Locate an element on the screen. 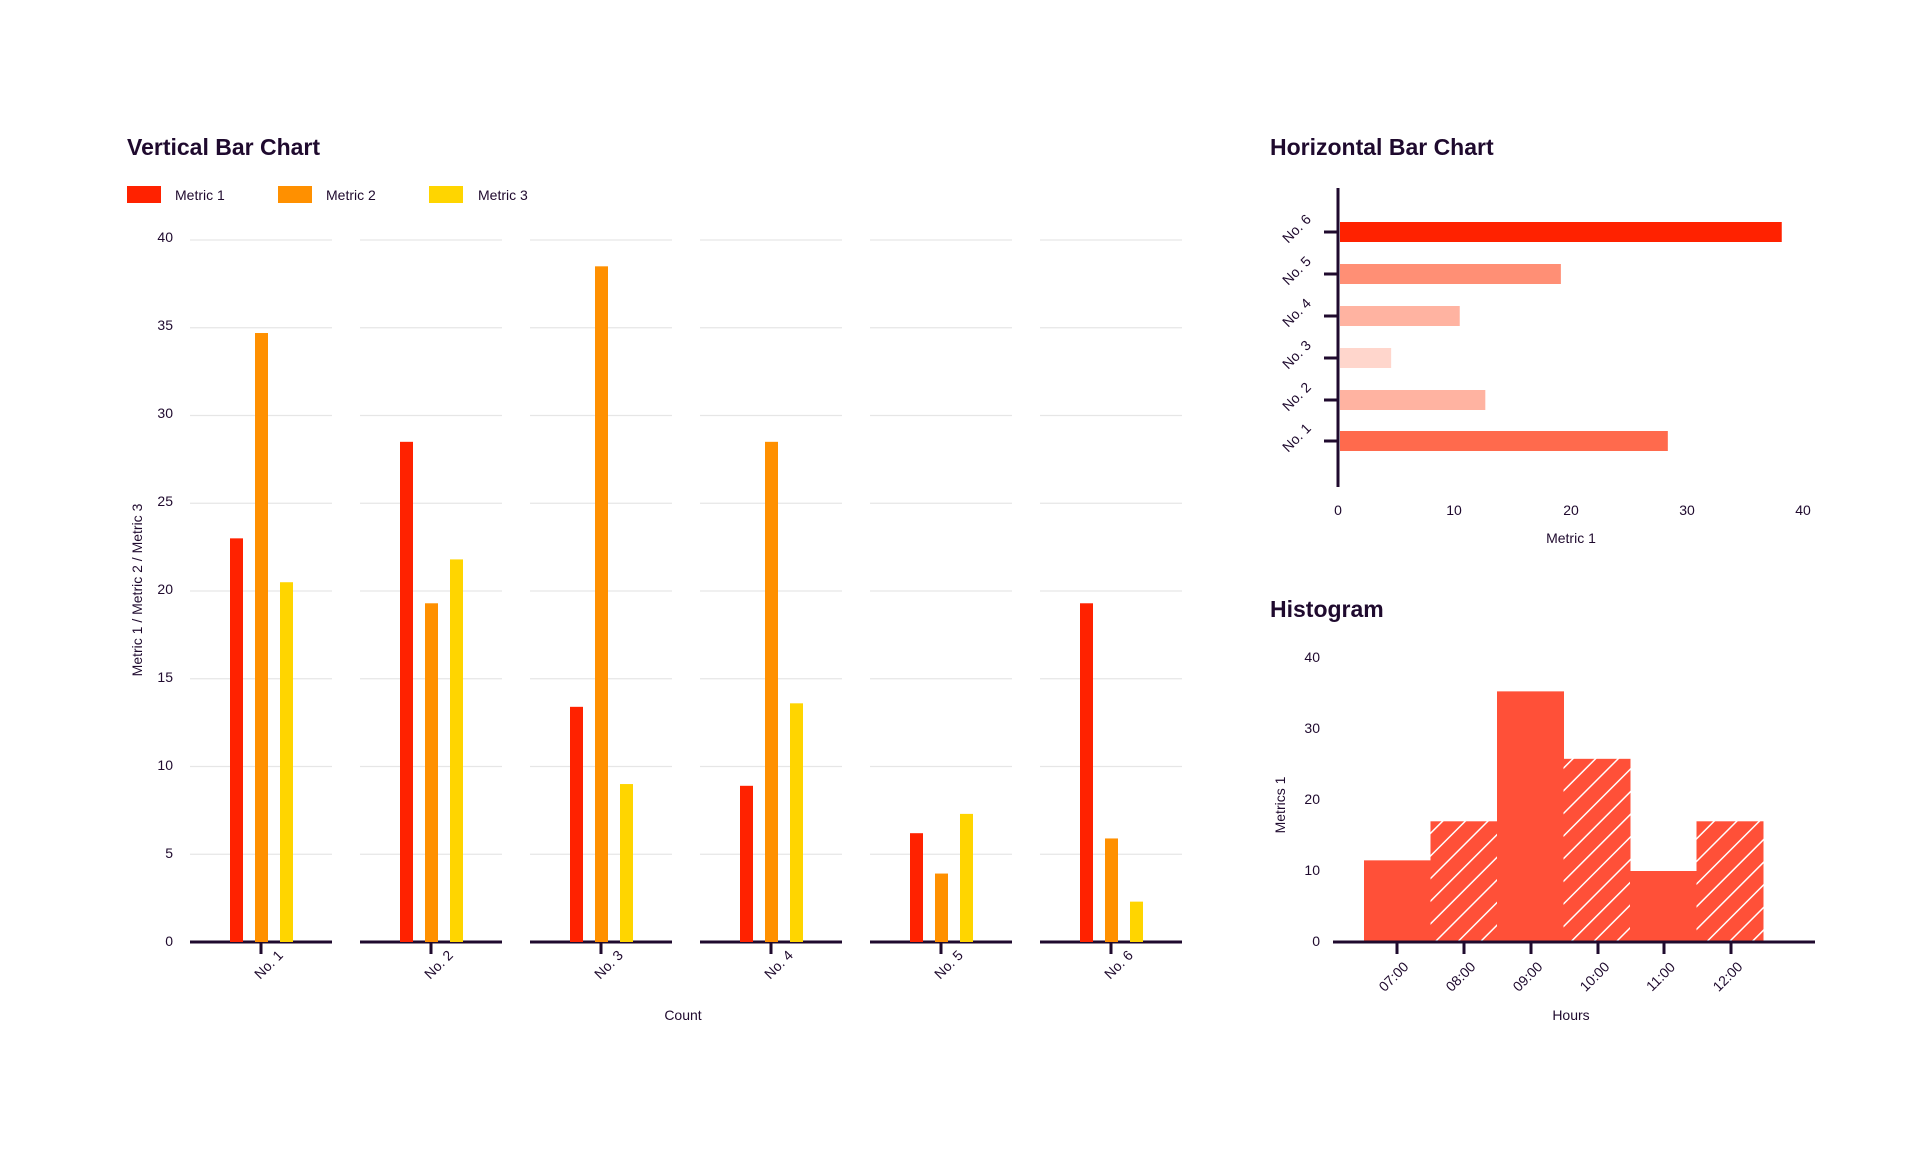 The width and height of the screenshot is (1920, 1152). y-tick-label: No. 6 is located at coordinates (1296, 228).